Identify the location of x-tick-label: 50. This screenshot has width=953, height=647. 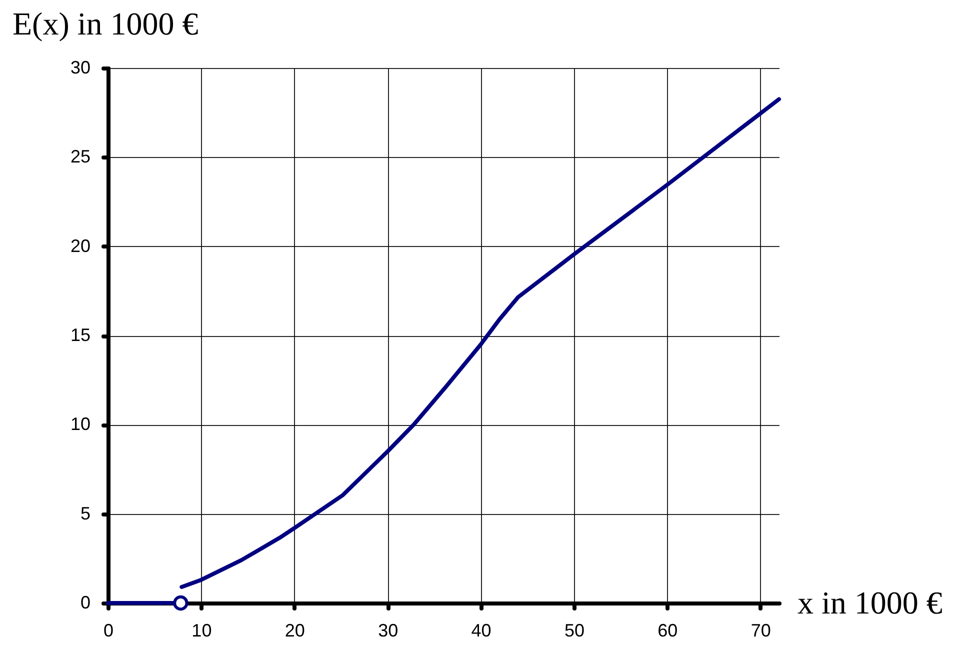
(574, 630).